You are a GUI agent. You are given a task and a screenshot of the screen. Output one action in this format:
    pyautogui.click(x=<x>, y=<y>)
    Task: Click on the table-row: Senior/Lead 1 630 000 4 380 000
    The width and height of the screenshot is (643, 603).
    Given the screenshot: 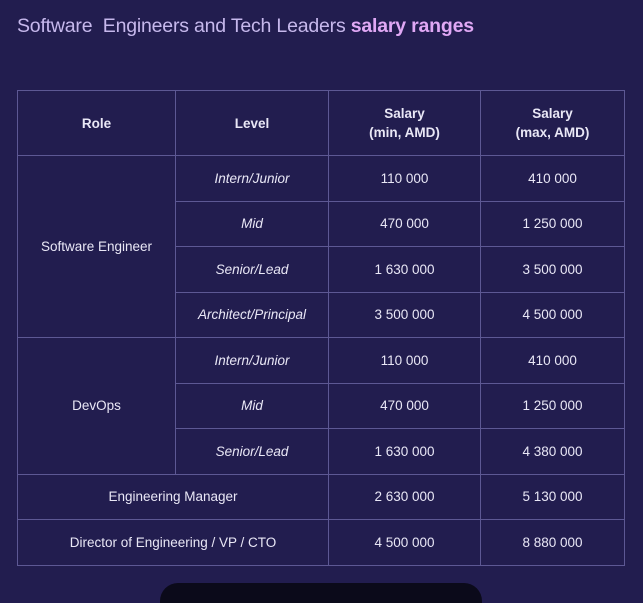 What is the action you would take?
    pyautogui.click(x=321, y=451)
    